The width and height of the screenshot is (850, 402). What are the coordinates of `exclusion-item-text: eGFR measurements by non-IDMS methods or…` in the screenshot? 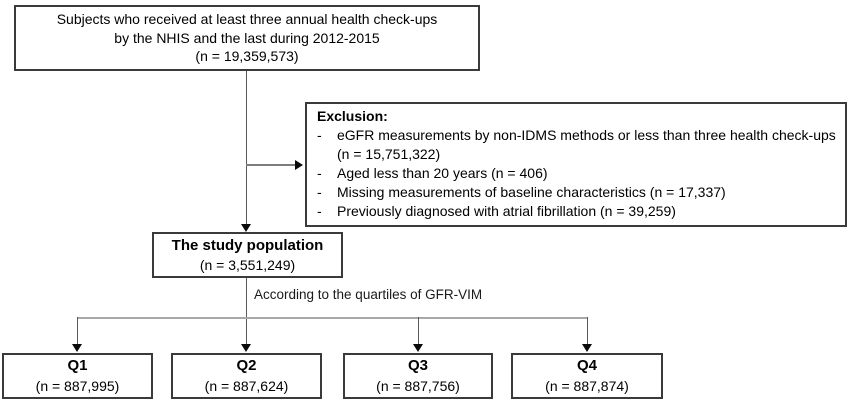 It's located at (586, 144).